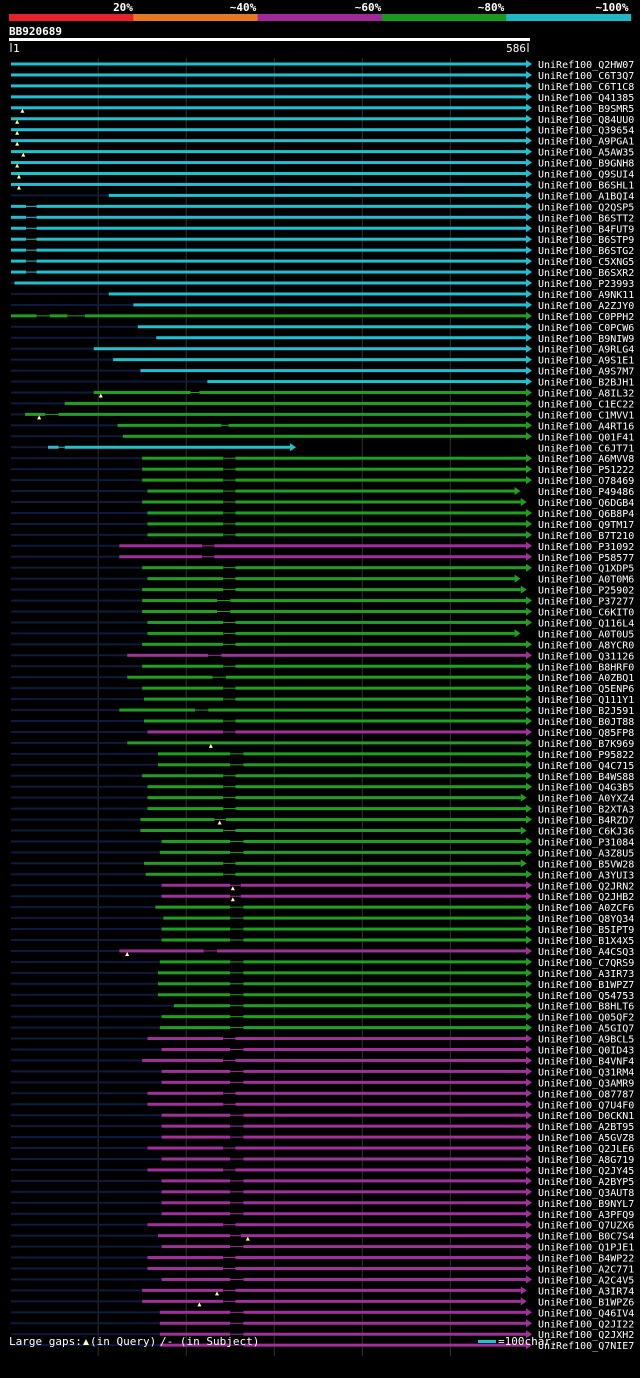 This screenshot has width=640, height=1378. I want to click on hit-label: UniRef100_Q5ENP6, so click(586, 689).